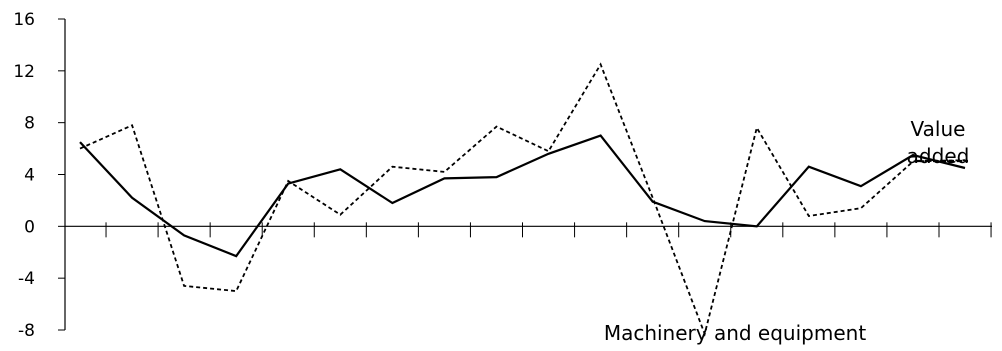 Image resolution: width=1002 pixels, height=351 pixels. Describe the element at coordinates (26, 331) in the screenshot. I see `y-tick-label: -8` at that location.